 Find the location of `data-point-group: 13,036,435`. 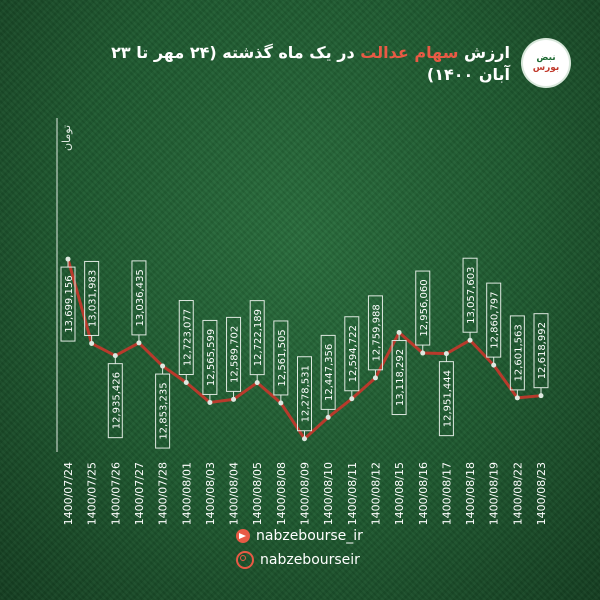

data-point-group: 13,036,435 is located at coordinates (139, 303).